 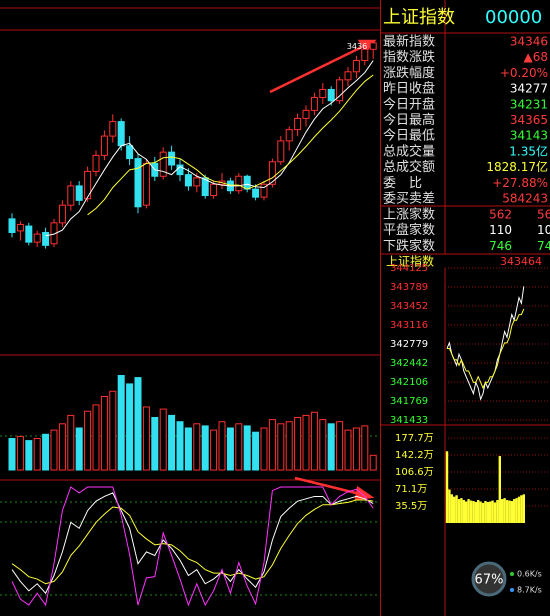 What do you see at coordinates (409, 382) in the screenshot?
I see `price-tick-label: 342106` at bounding box center [409, 382].